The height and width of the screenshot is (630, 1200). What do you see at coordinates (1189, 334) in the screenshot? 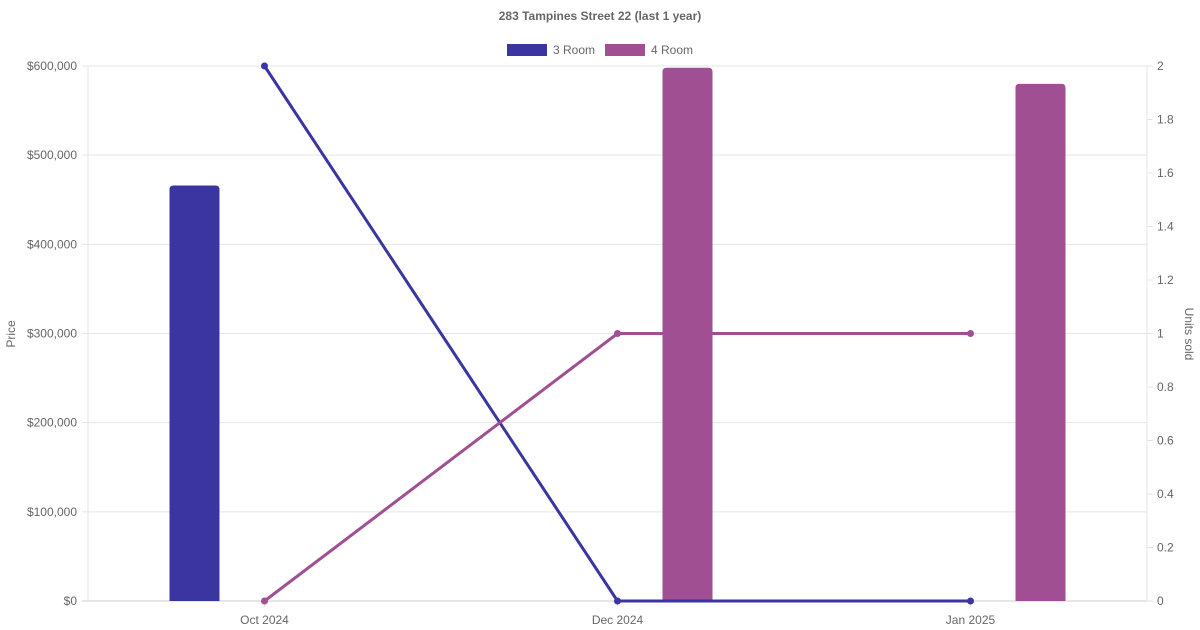
I see `y2-axis-label: Units sold` at bounding box center [1189, 334].